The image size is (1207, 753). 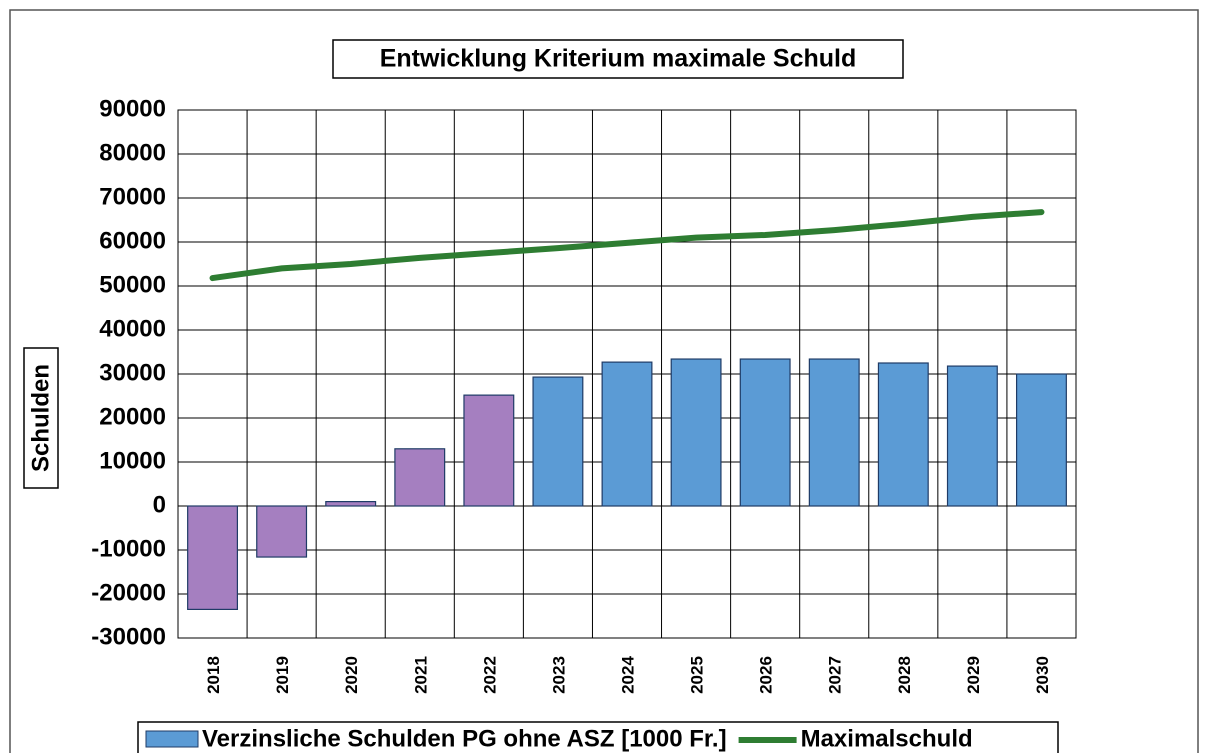 What do you see at coordinates (766, 675) in the screenshot?
I see `x-tick-label: 2026` at bounding box center [766, 675].